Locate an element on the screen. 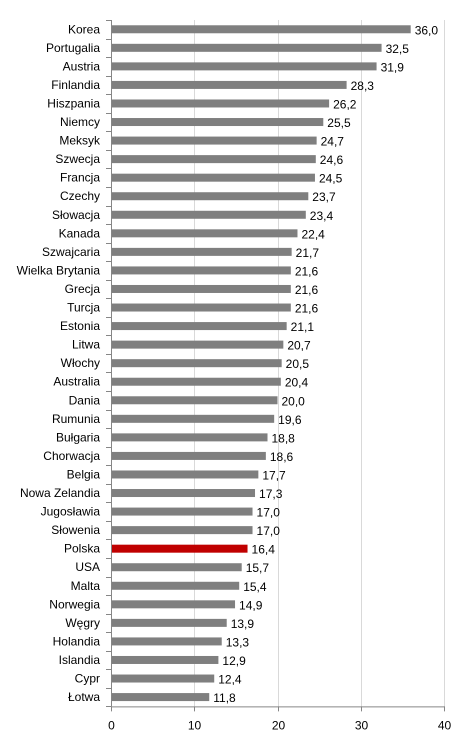 The height and width of the screenshot is (751, 467). bar-highlight is located at coordinates (180, 548).